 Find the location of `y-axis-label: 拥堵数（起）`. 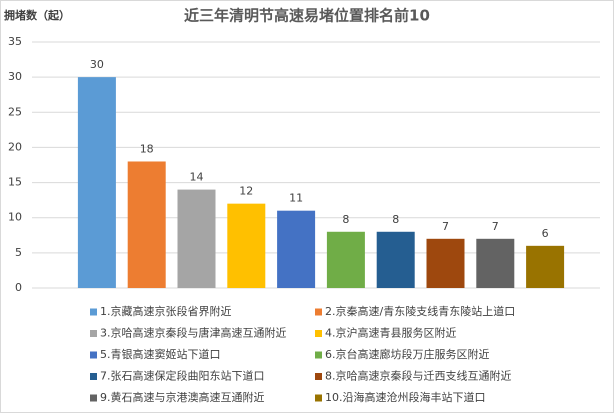

y-axis-label: 拥堵数（起） is located at coordinates (37, 15).